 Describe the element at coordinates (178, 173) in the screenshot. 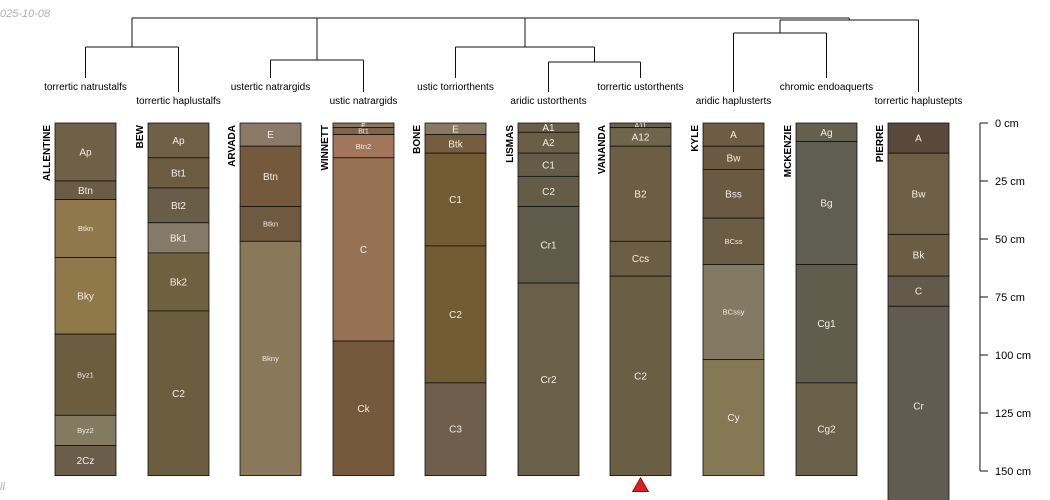

I see `horizon-label: Bt1` at that location.